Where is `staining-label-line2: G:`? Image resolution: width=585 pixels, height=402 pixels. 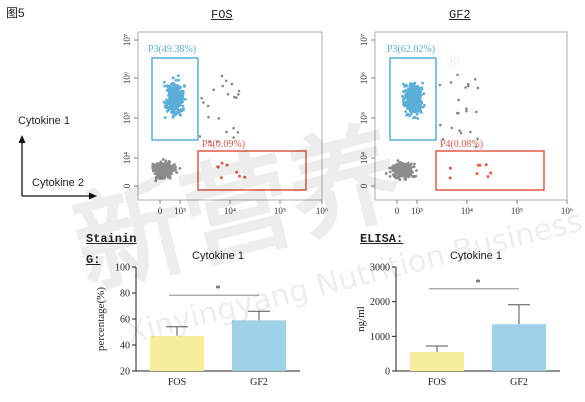 staining-label-line2: G: is located at coordinates (93, 260).